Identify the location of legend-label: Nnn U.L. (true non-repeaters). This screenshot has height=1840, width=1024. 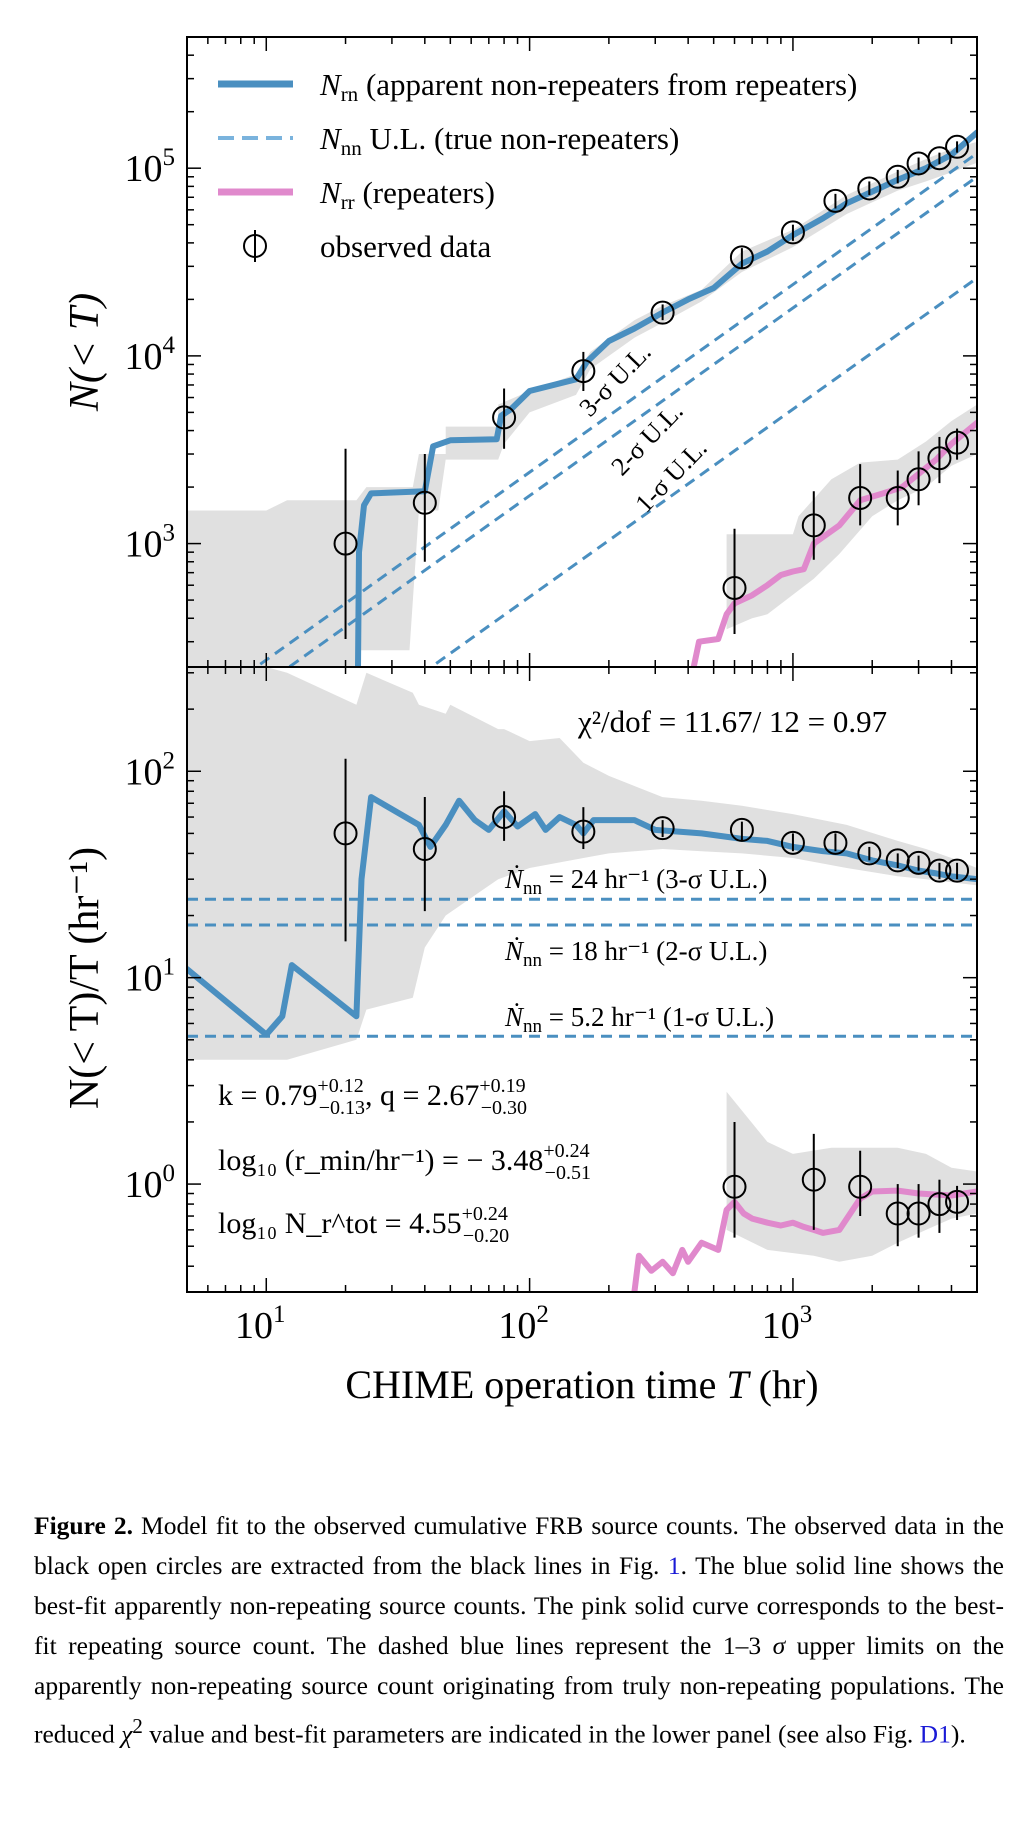
(499, 140).